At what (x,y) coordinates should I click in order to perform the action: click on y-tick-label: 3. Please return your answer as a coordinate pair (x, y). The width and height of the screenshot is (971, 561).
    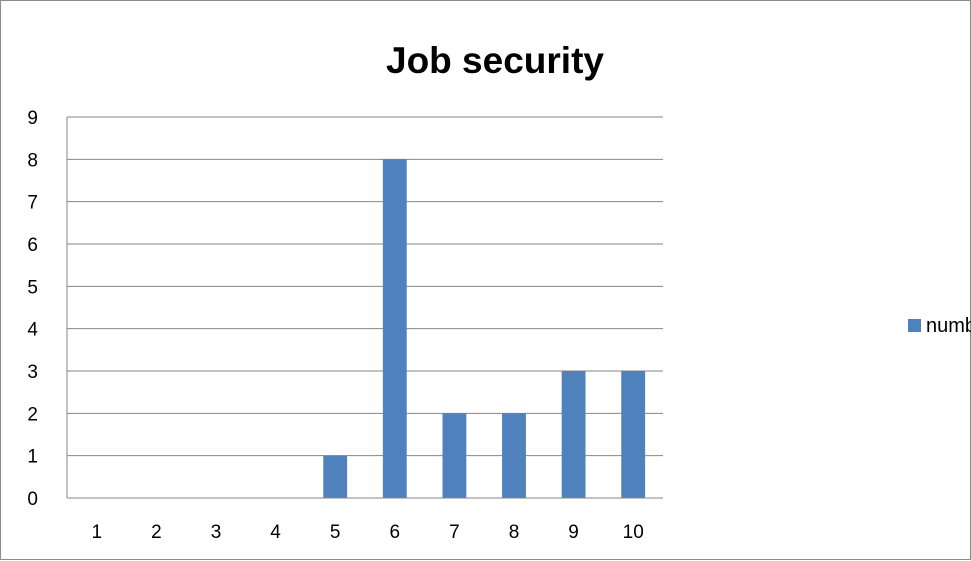
    Looking at the image, I should click on (32, 372).